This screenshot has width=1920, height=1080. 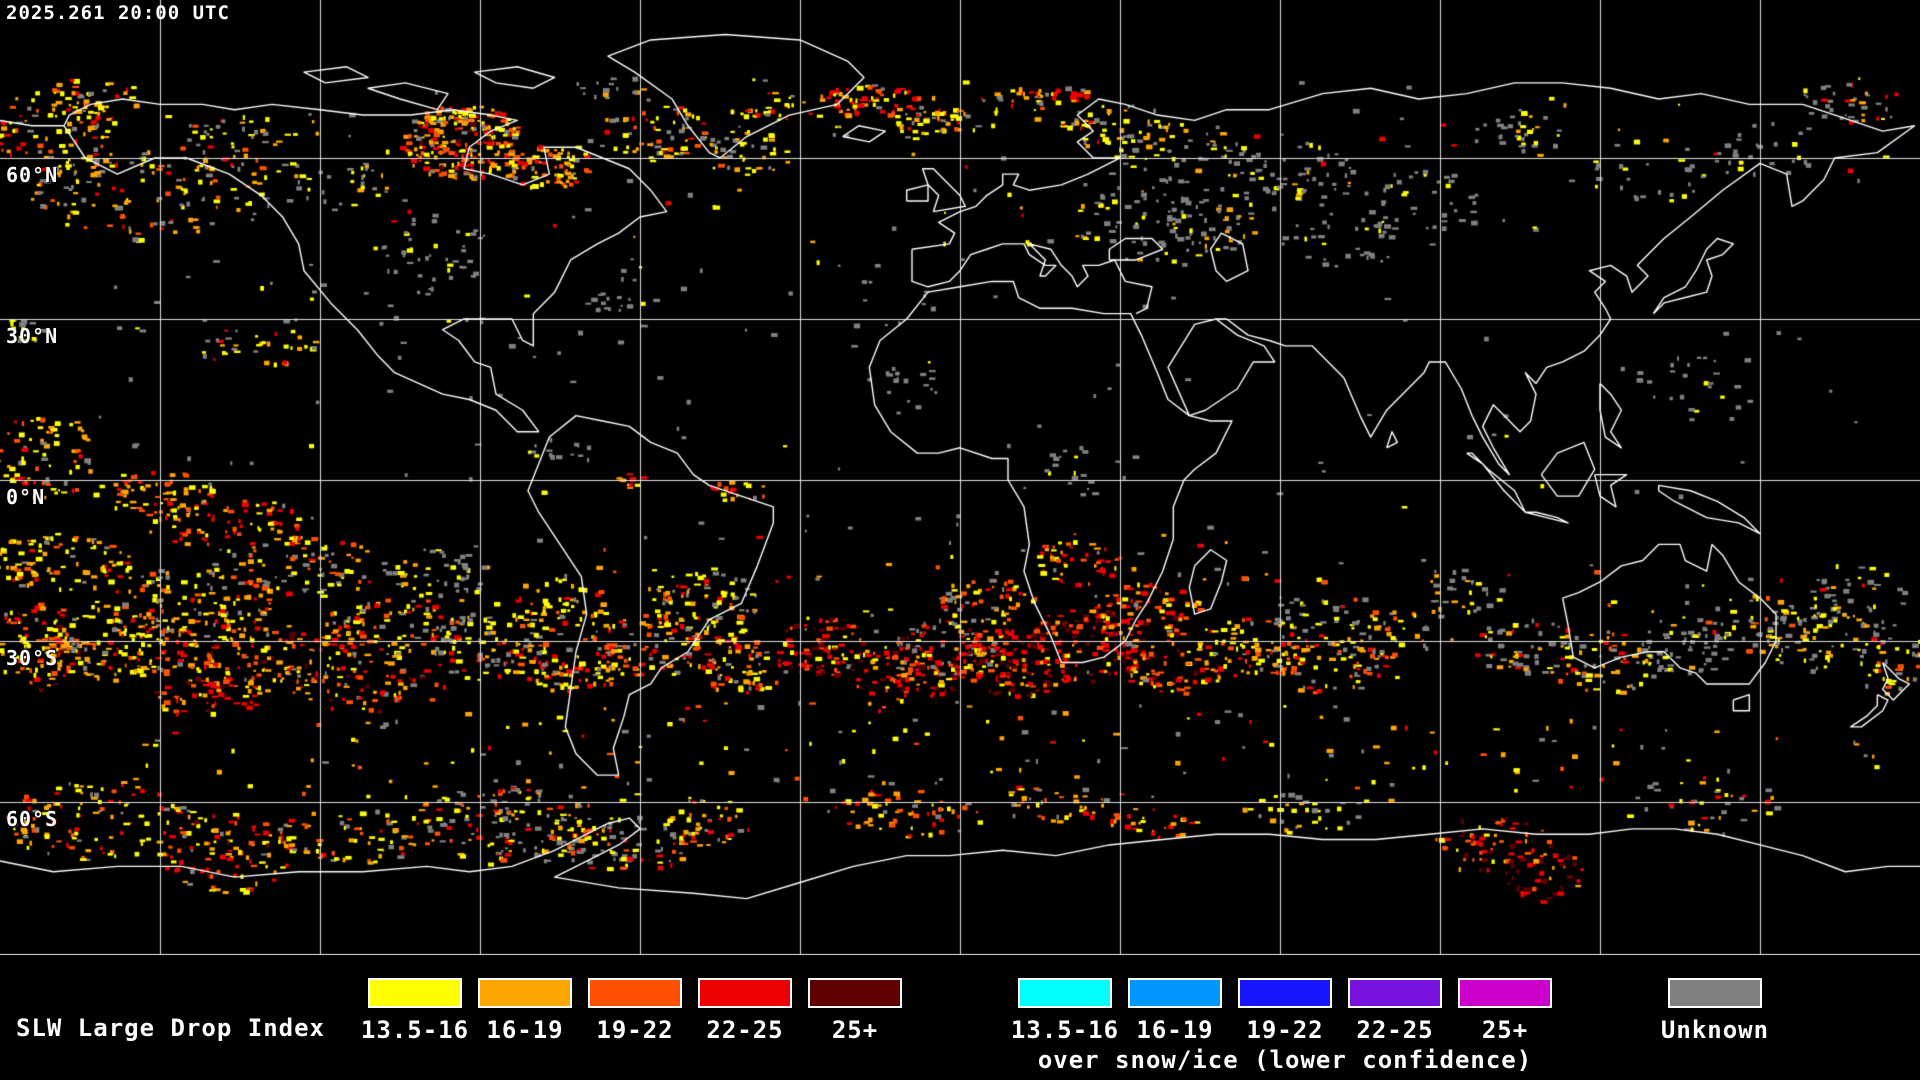 What do you see at coordinates (1065, 993) in the screenshot?
I see `legend-swatch-cyan` at bounding box center [1065, 993].